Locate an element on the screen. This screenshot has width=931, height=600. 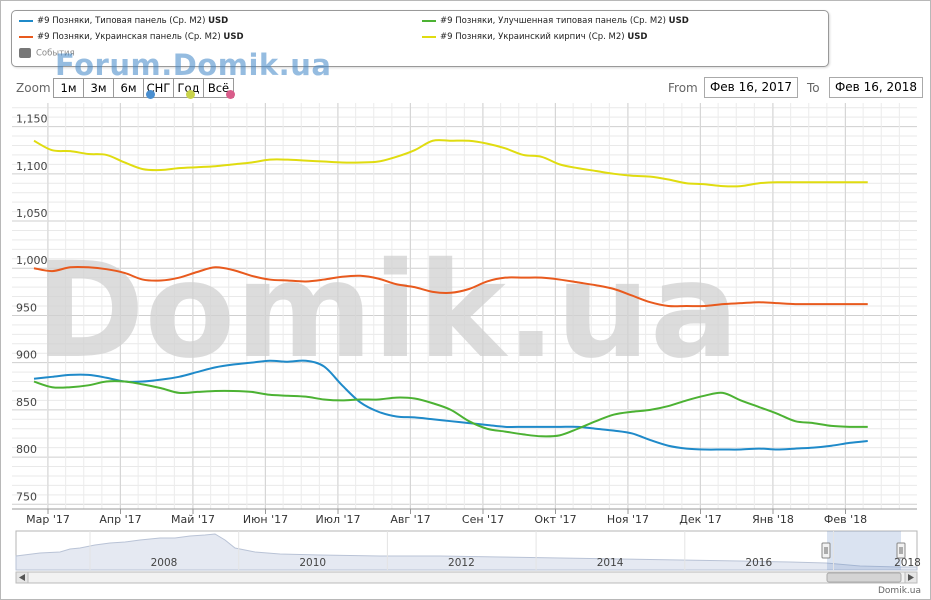
x-tick-label: Июл '17 is located at coordinates (337, 519).